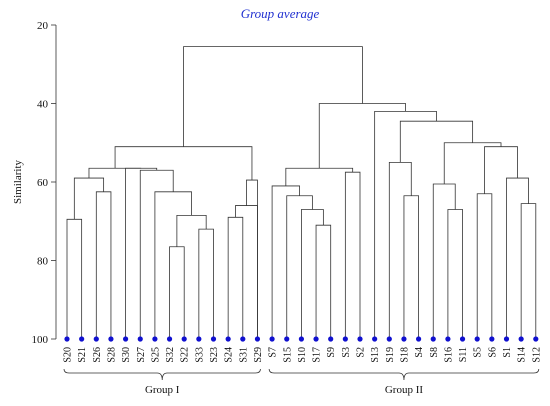 This screenshot has height=406, width=550. I want to click on leaf-dot-s16, so click(448, 339).